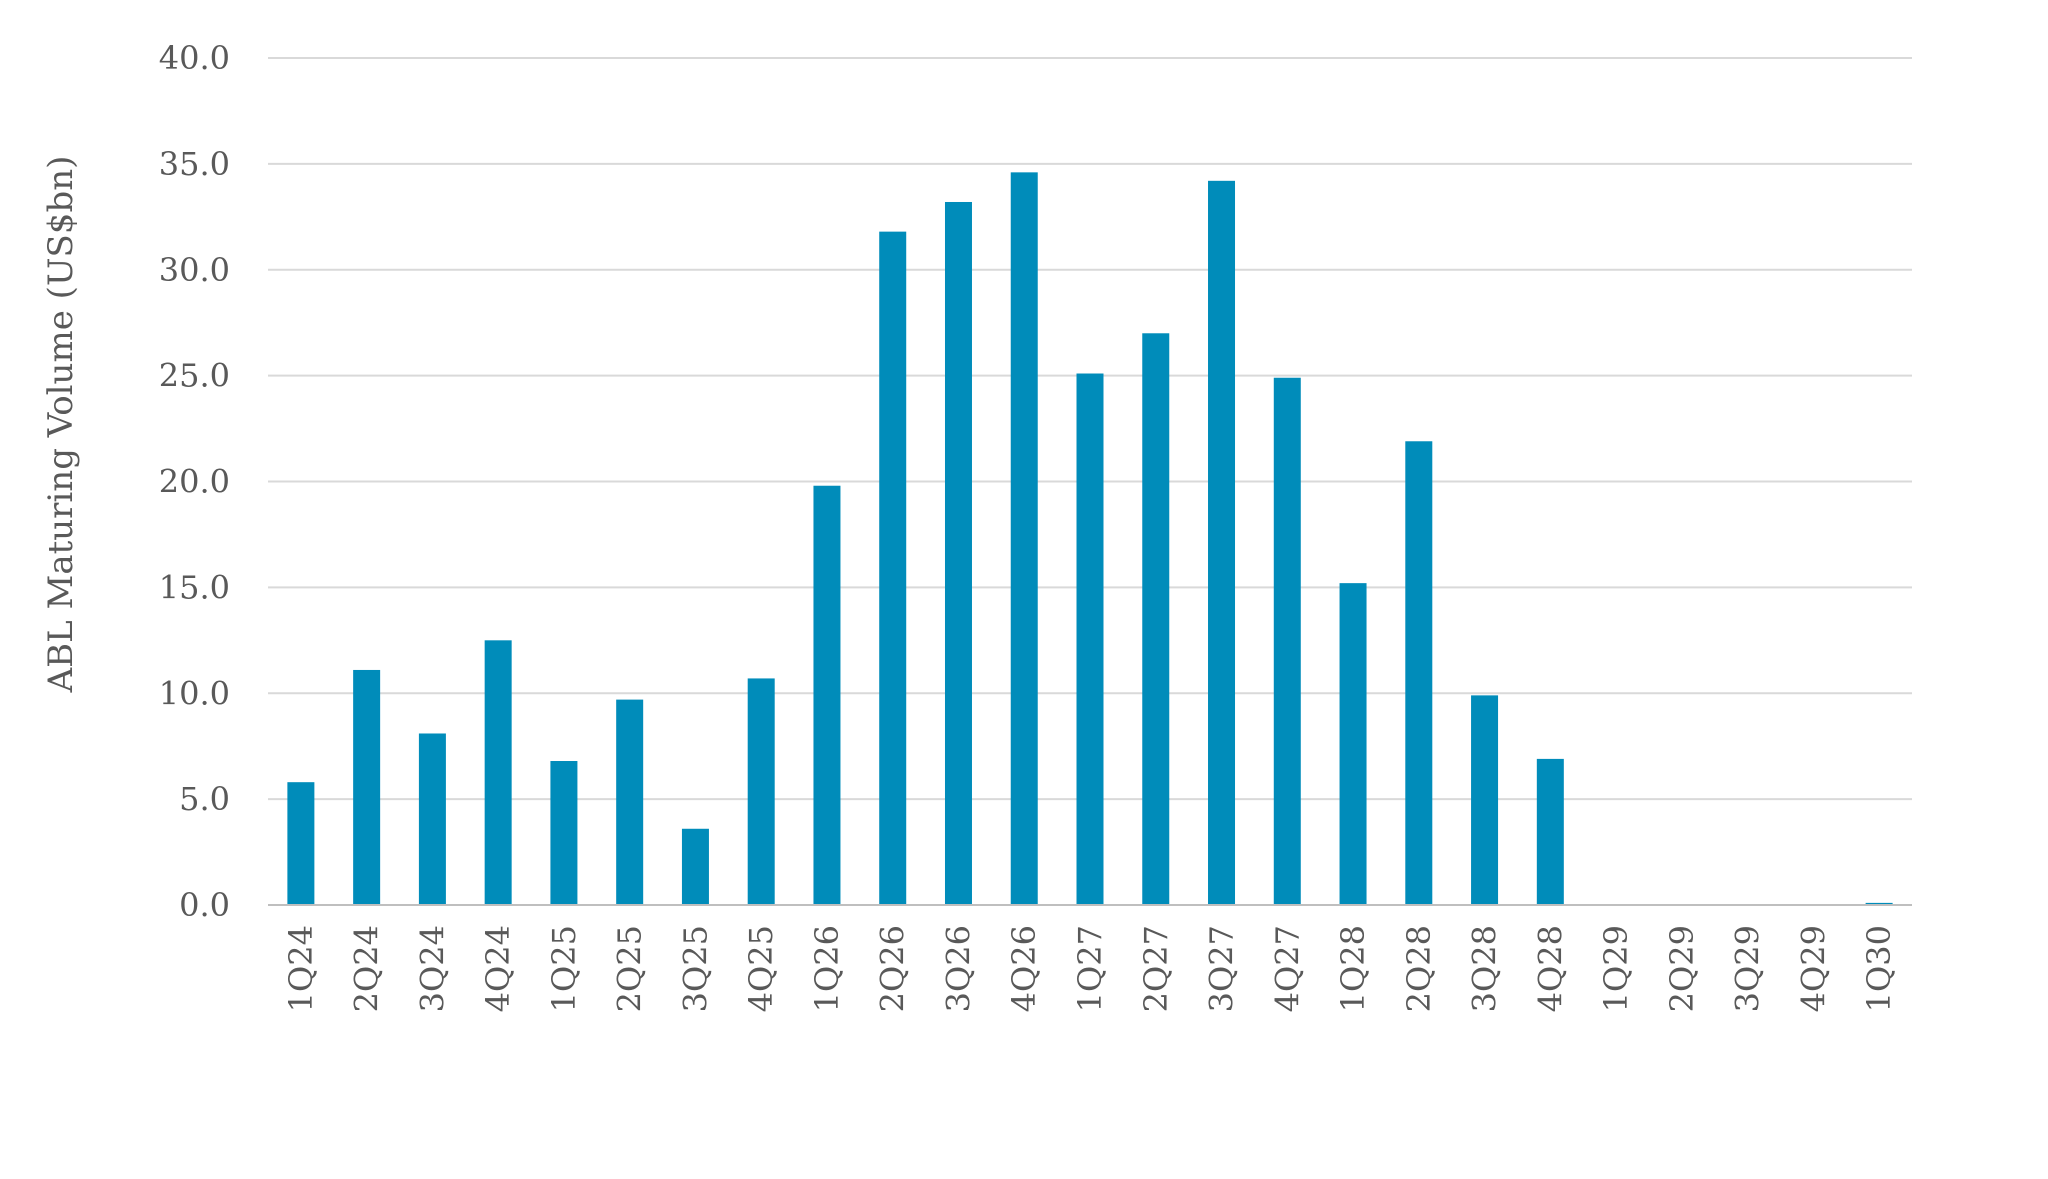  I want to click on x-tick-label: 2Q25, so click(630, 968).